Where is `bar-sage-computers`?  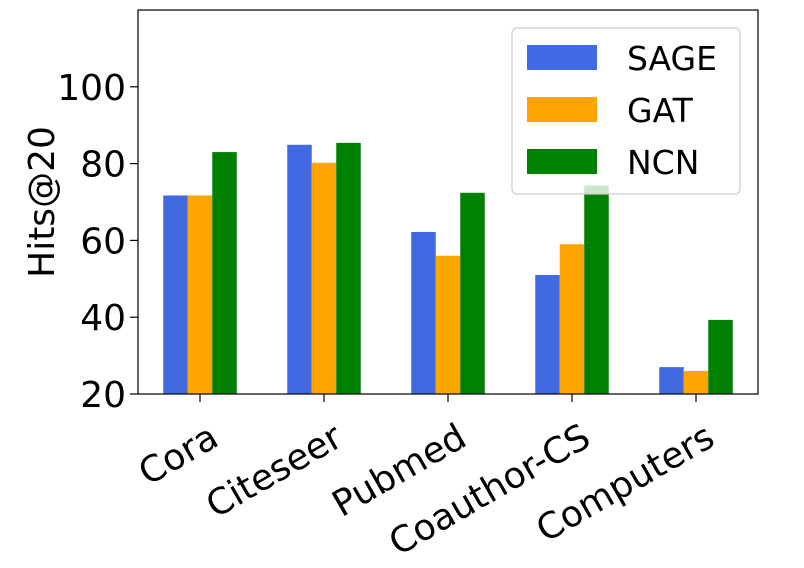 bar-sage-computers is located at coordinates (671, 380).